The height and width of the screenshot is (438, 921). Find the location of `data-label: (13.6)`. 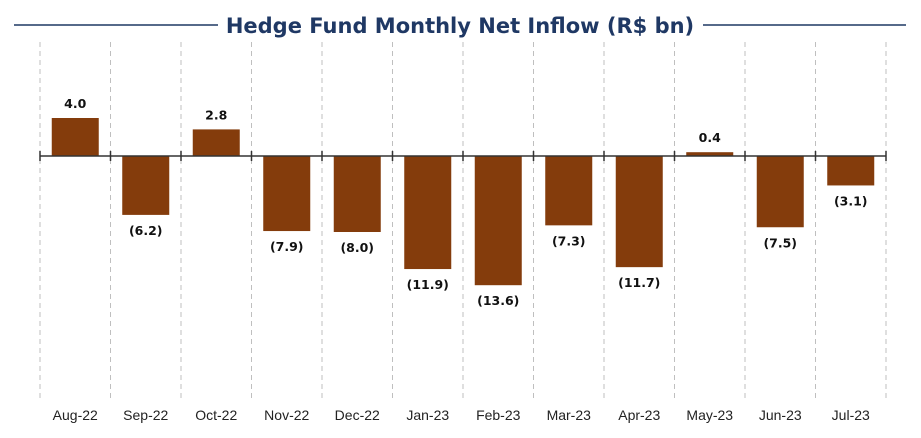

data-label: (13.6) is located at coordinates (498, 300).